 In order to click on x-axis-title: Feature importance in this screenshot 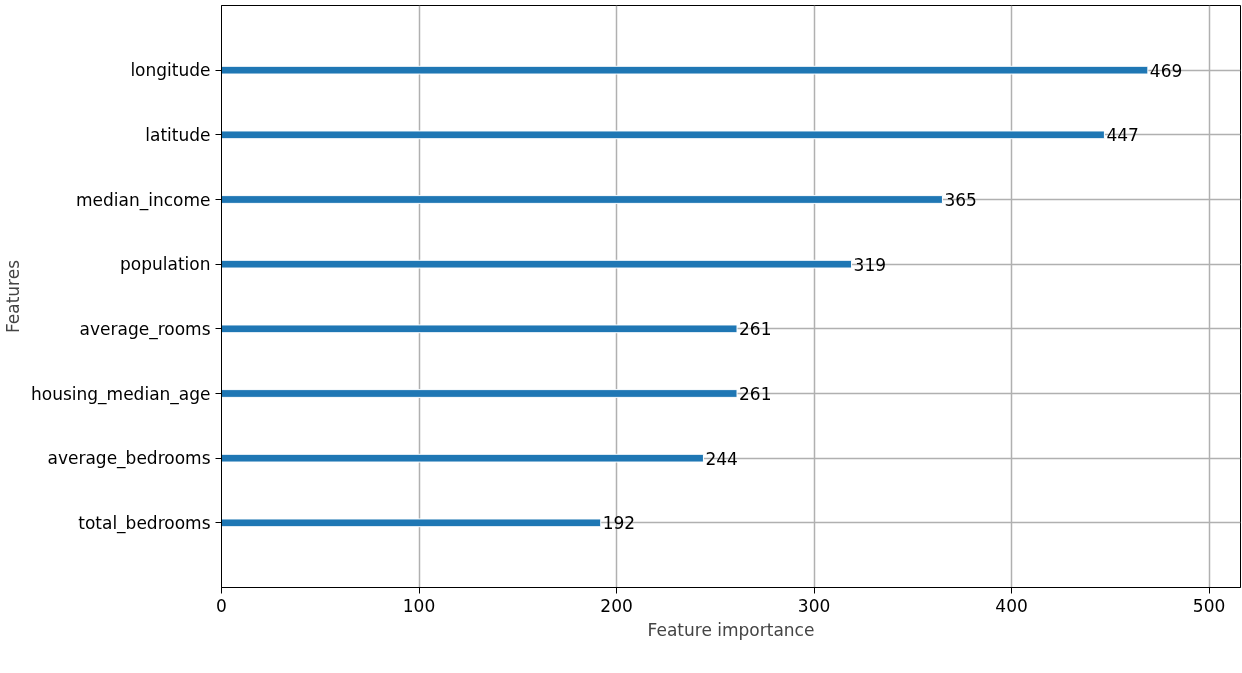, I will do `click(731, 629)`.